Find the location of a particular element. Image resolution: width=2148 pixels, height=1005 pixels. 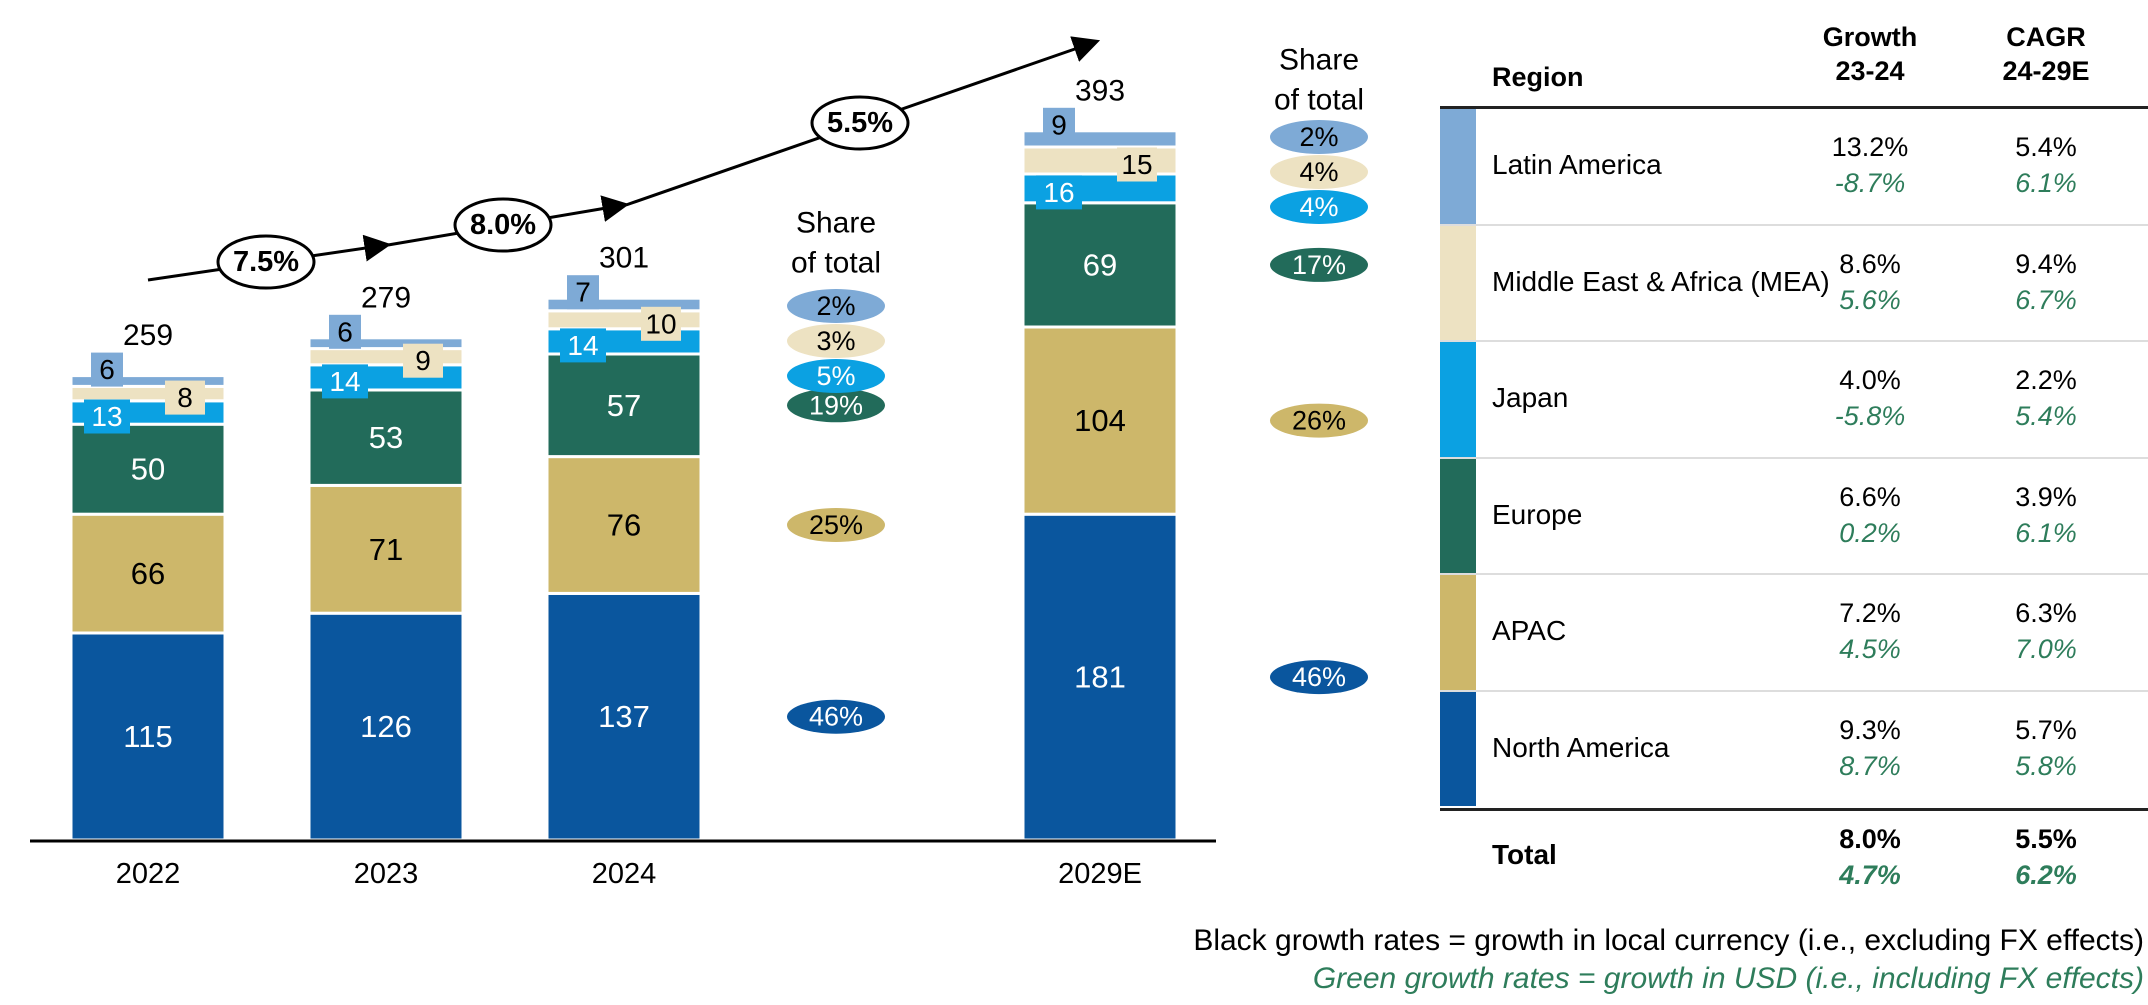

share-label: 3% is located at coordinates (835, 341).